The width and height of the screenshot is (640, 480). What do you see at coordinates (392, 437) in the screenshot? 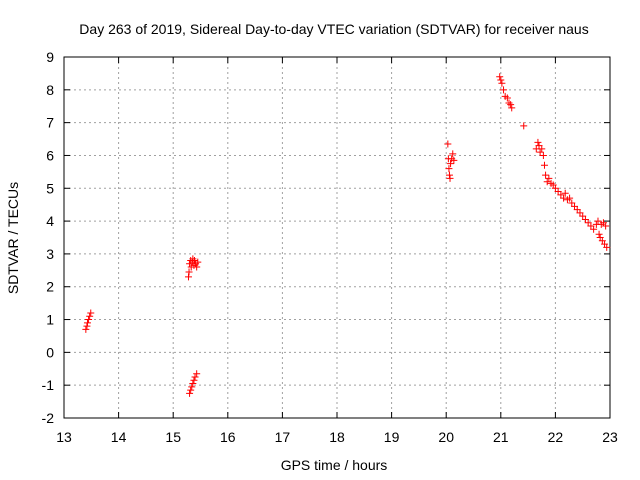
I see `x-tick-label: 19` at bounding box center [392, 437].